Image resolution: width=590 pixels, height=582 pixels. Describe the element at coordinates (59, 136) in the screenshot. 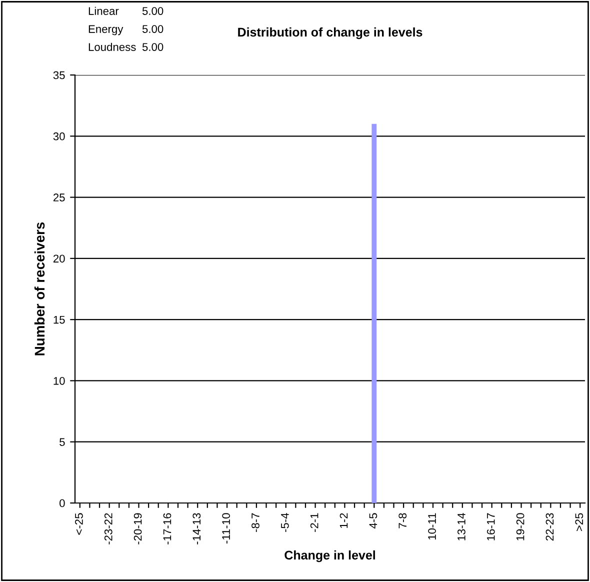

I see `y-tick-label: 30` at that location.